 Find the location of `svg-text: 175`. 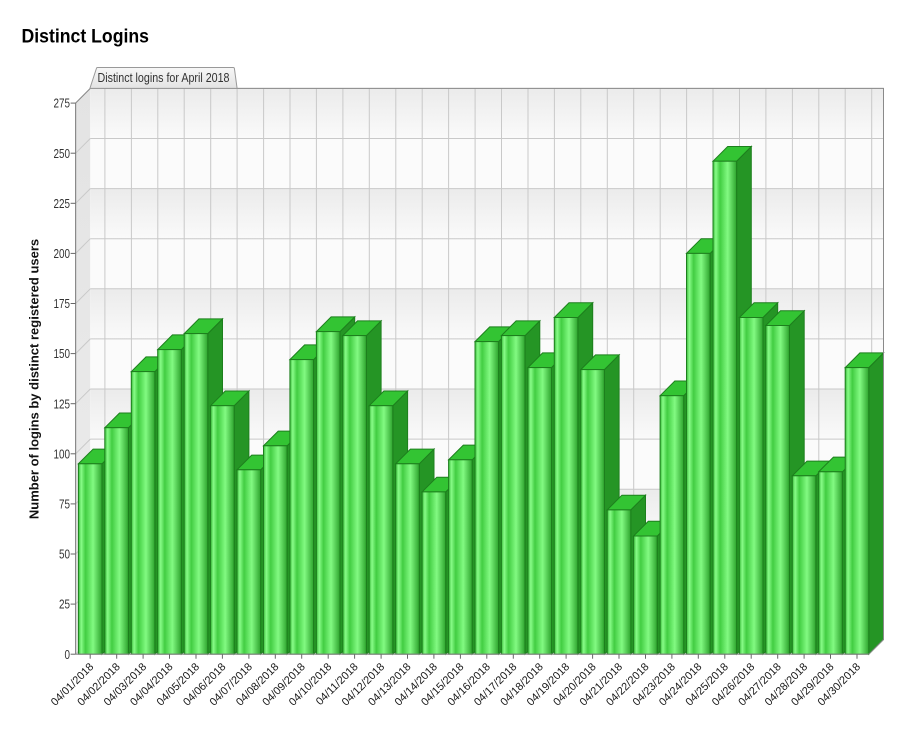

svg-text: 175 is located at coordinates (62, 303).